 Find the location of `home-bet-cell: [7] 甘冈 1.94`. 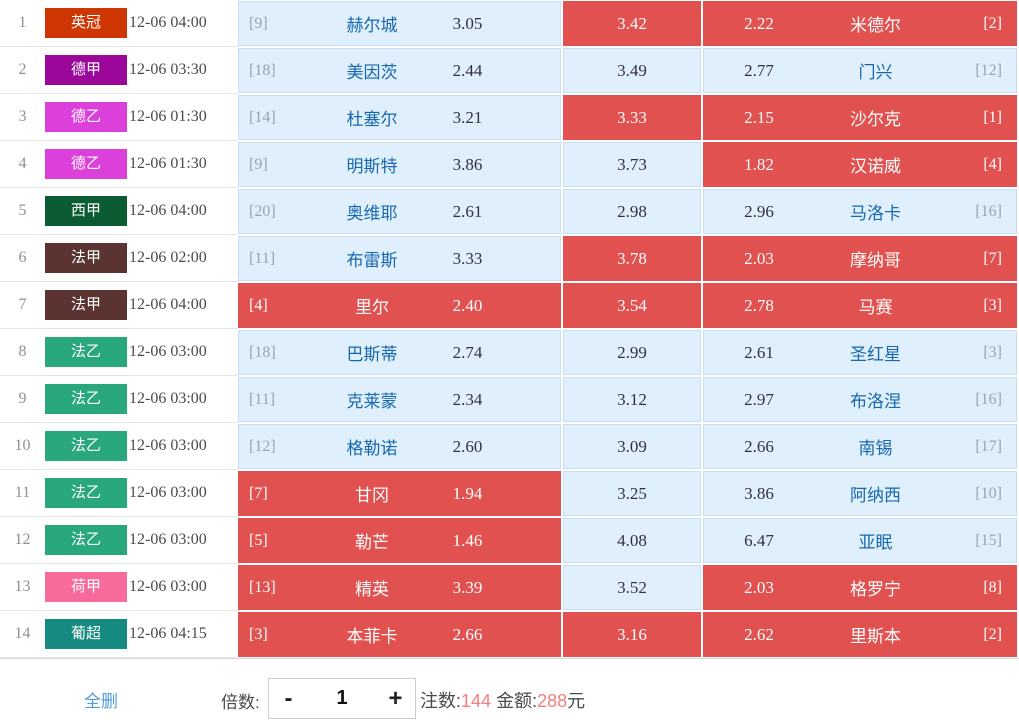

home-bet-cell: [7] 甘冈 1.94 is located at coordinates (399, 493).